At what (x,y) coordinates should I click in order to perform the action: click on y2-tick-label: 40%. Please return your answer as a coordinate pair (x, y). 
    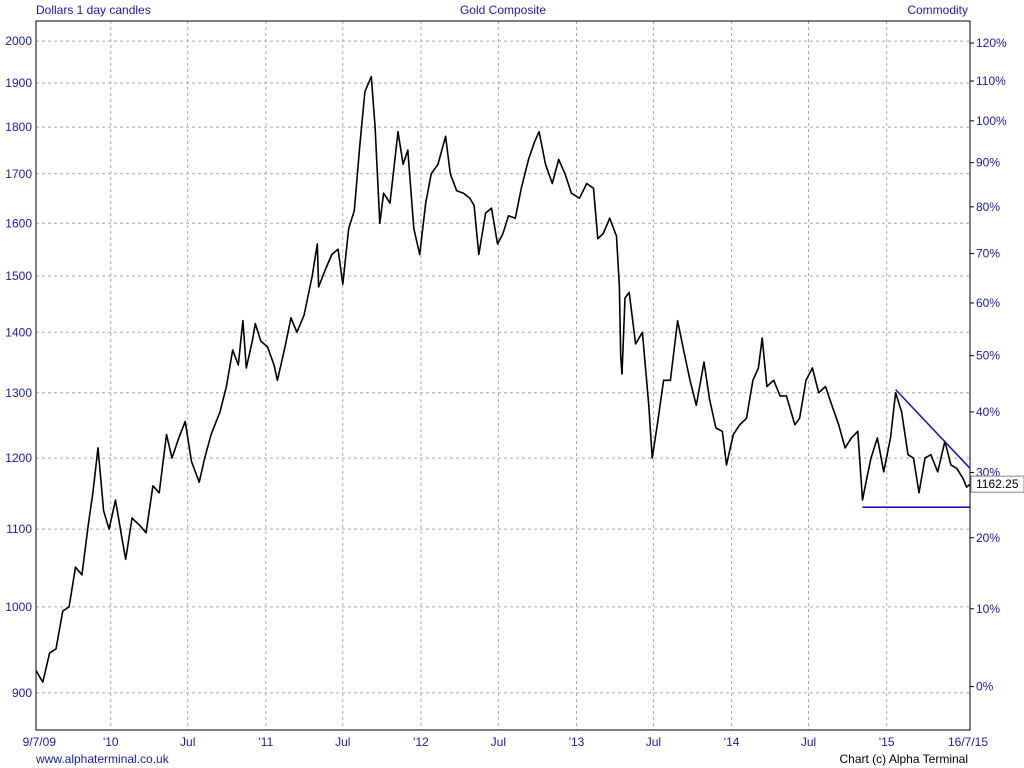
    Looking at the image, I should click on (988, 412).